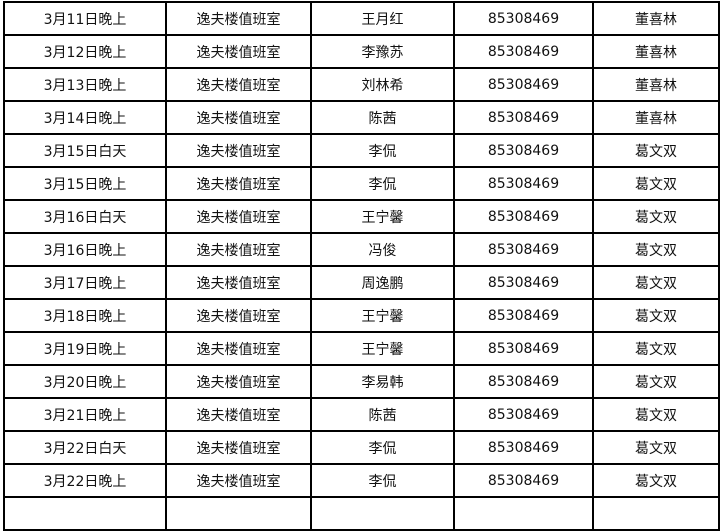  Describe the element at coordinates (85, 414) in the screenshot. I see `date-cell: 3月21日晚上` at that location.